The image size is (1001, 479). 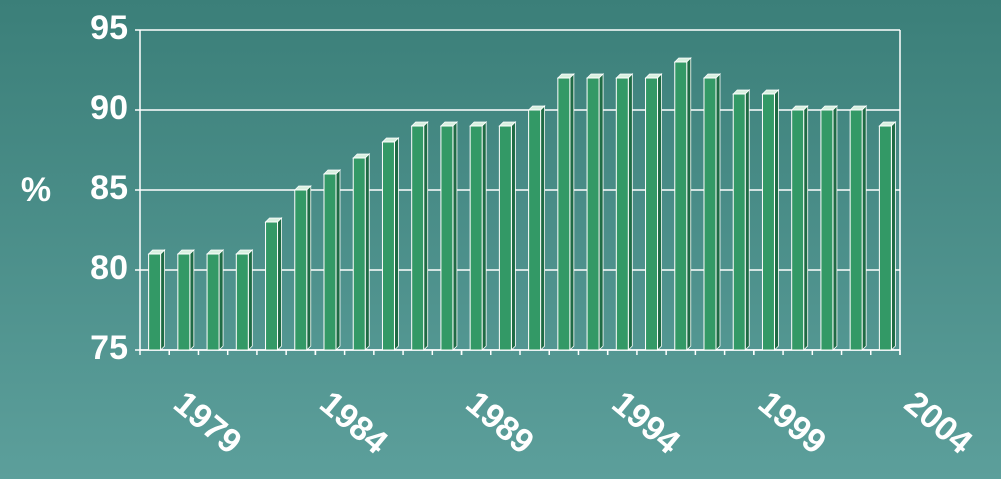 I want to click on y-tick-label: 85, so click(x=109, y=188).